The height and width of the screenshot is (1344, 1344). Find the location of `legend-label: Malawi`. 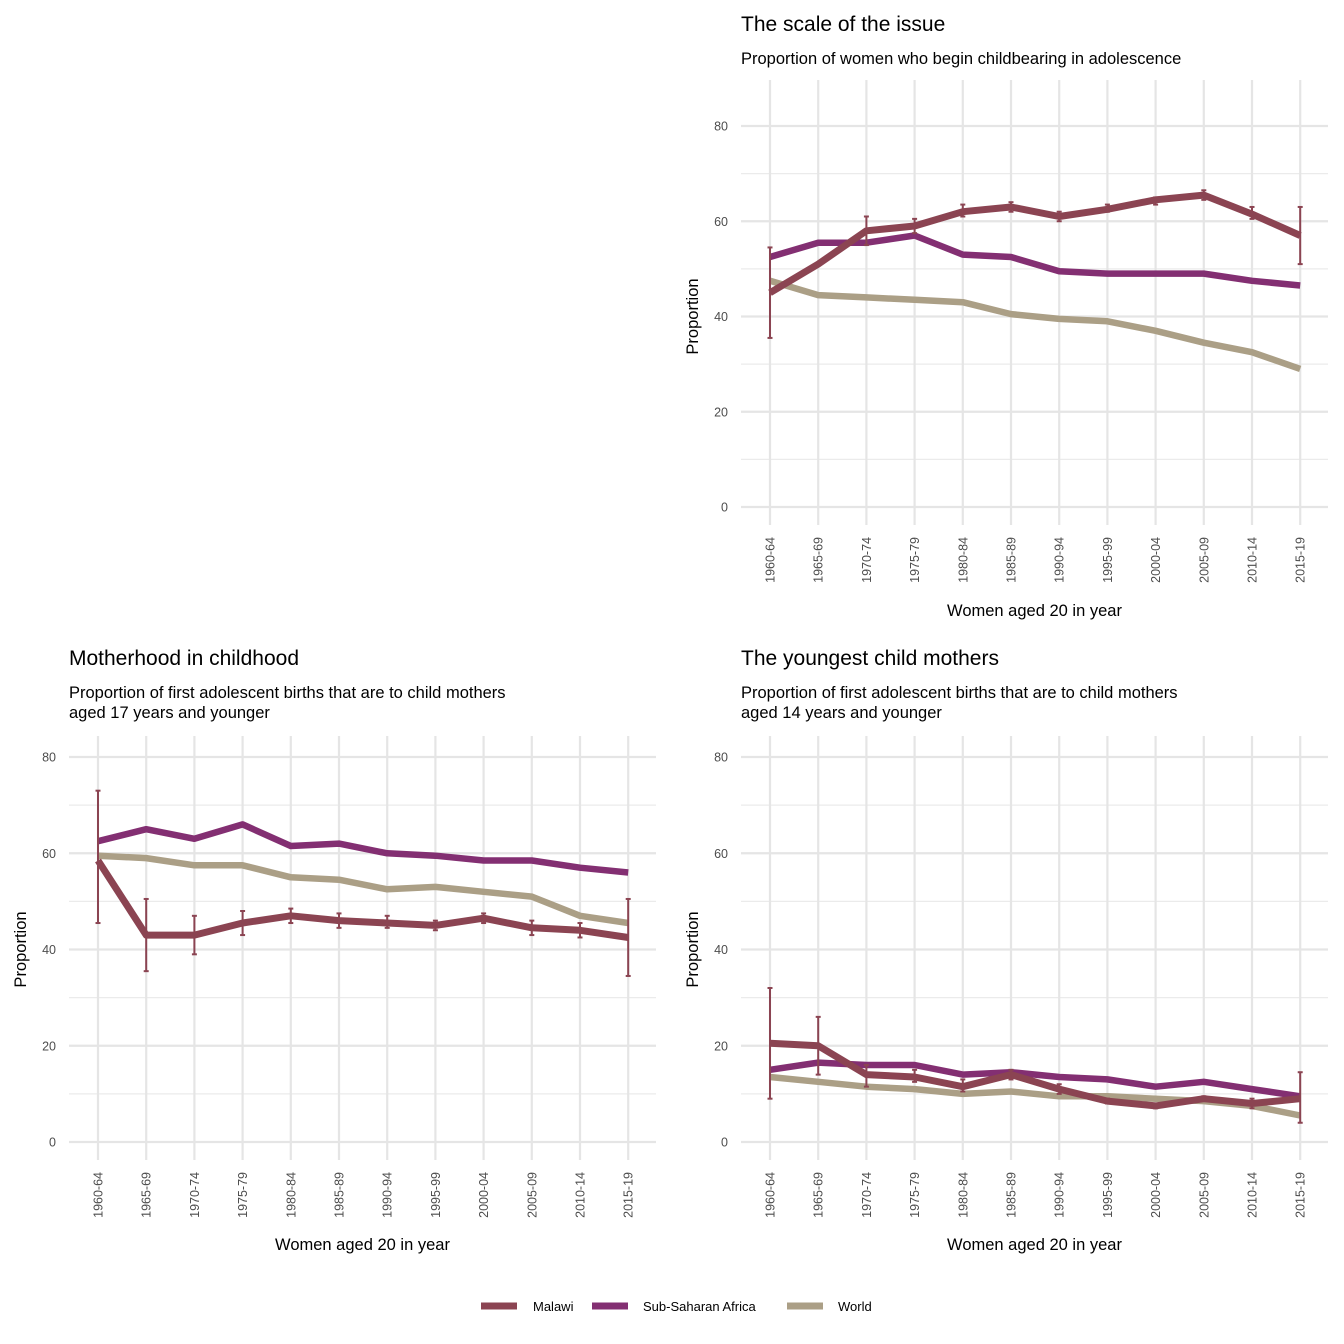

legend-label: Malawi is located at coordinates (553, 1306).